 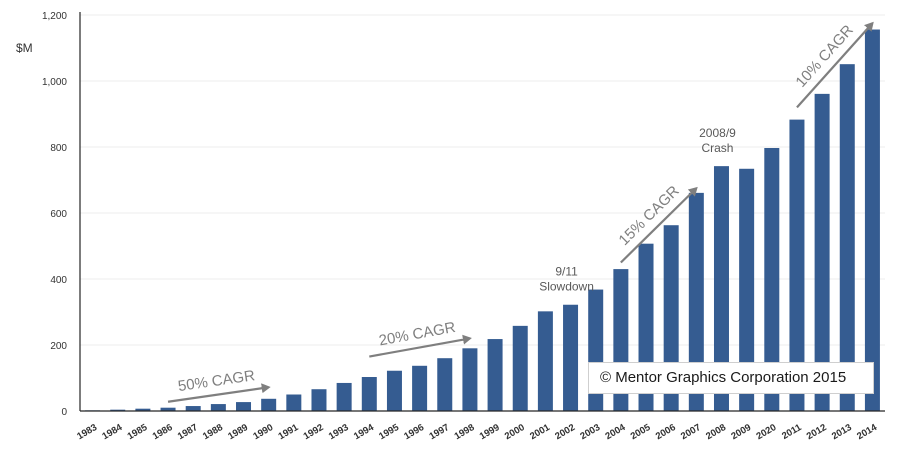 I want to click on x-tick-label: 2006, so click(x=666, y=432).